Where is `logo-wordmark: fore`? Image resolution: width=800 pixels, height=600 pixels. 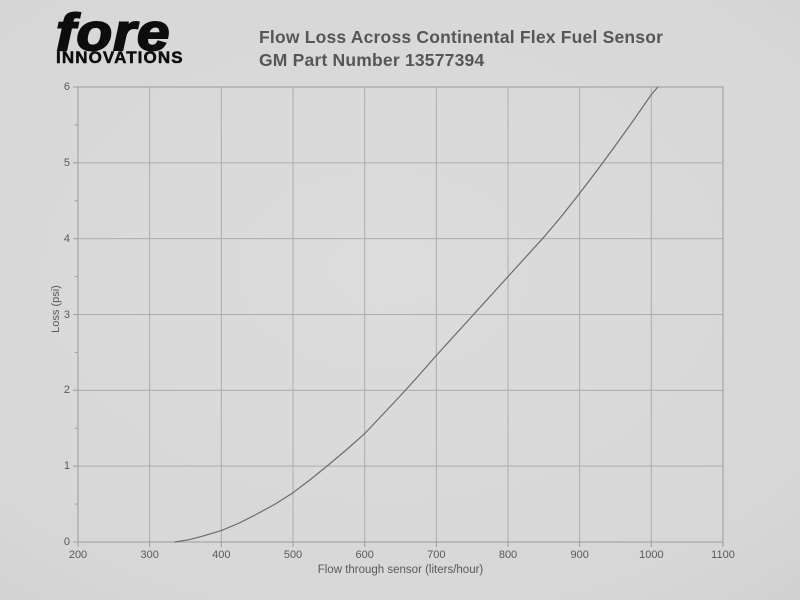
logo-wordmark: fore is located at coordinates (113, 33).